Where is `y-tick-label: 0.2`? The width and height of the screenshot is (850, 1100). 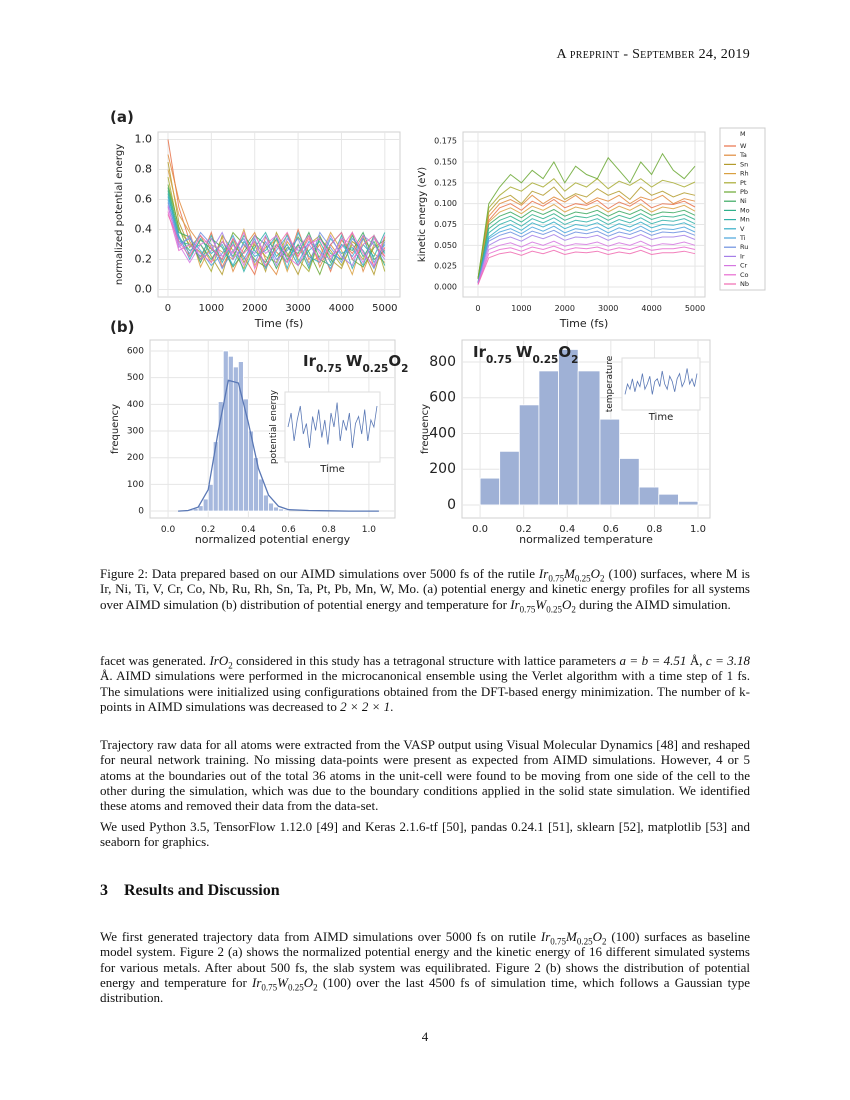 y-tick-label: 0.2 is located at coordinates (144, 259).